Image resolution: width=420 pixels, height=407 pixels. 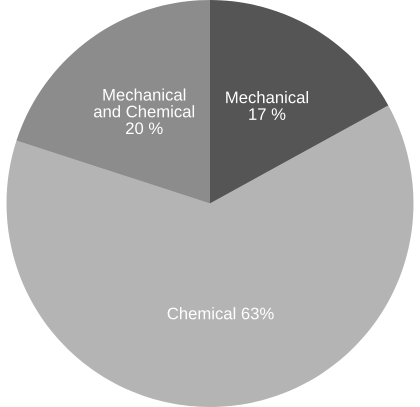 What do you see at coordinates (221, 313) in the screenshot?
I see `slice-label: Chemical 63%` at bounding box center [221, 313].